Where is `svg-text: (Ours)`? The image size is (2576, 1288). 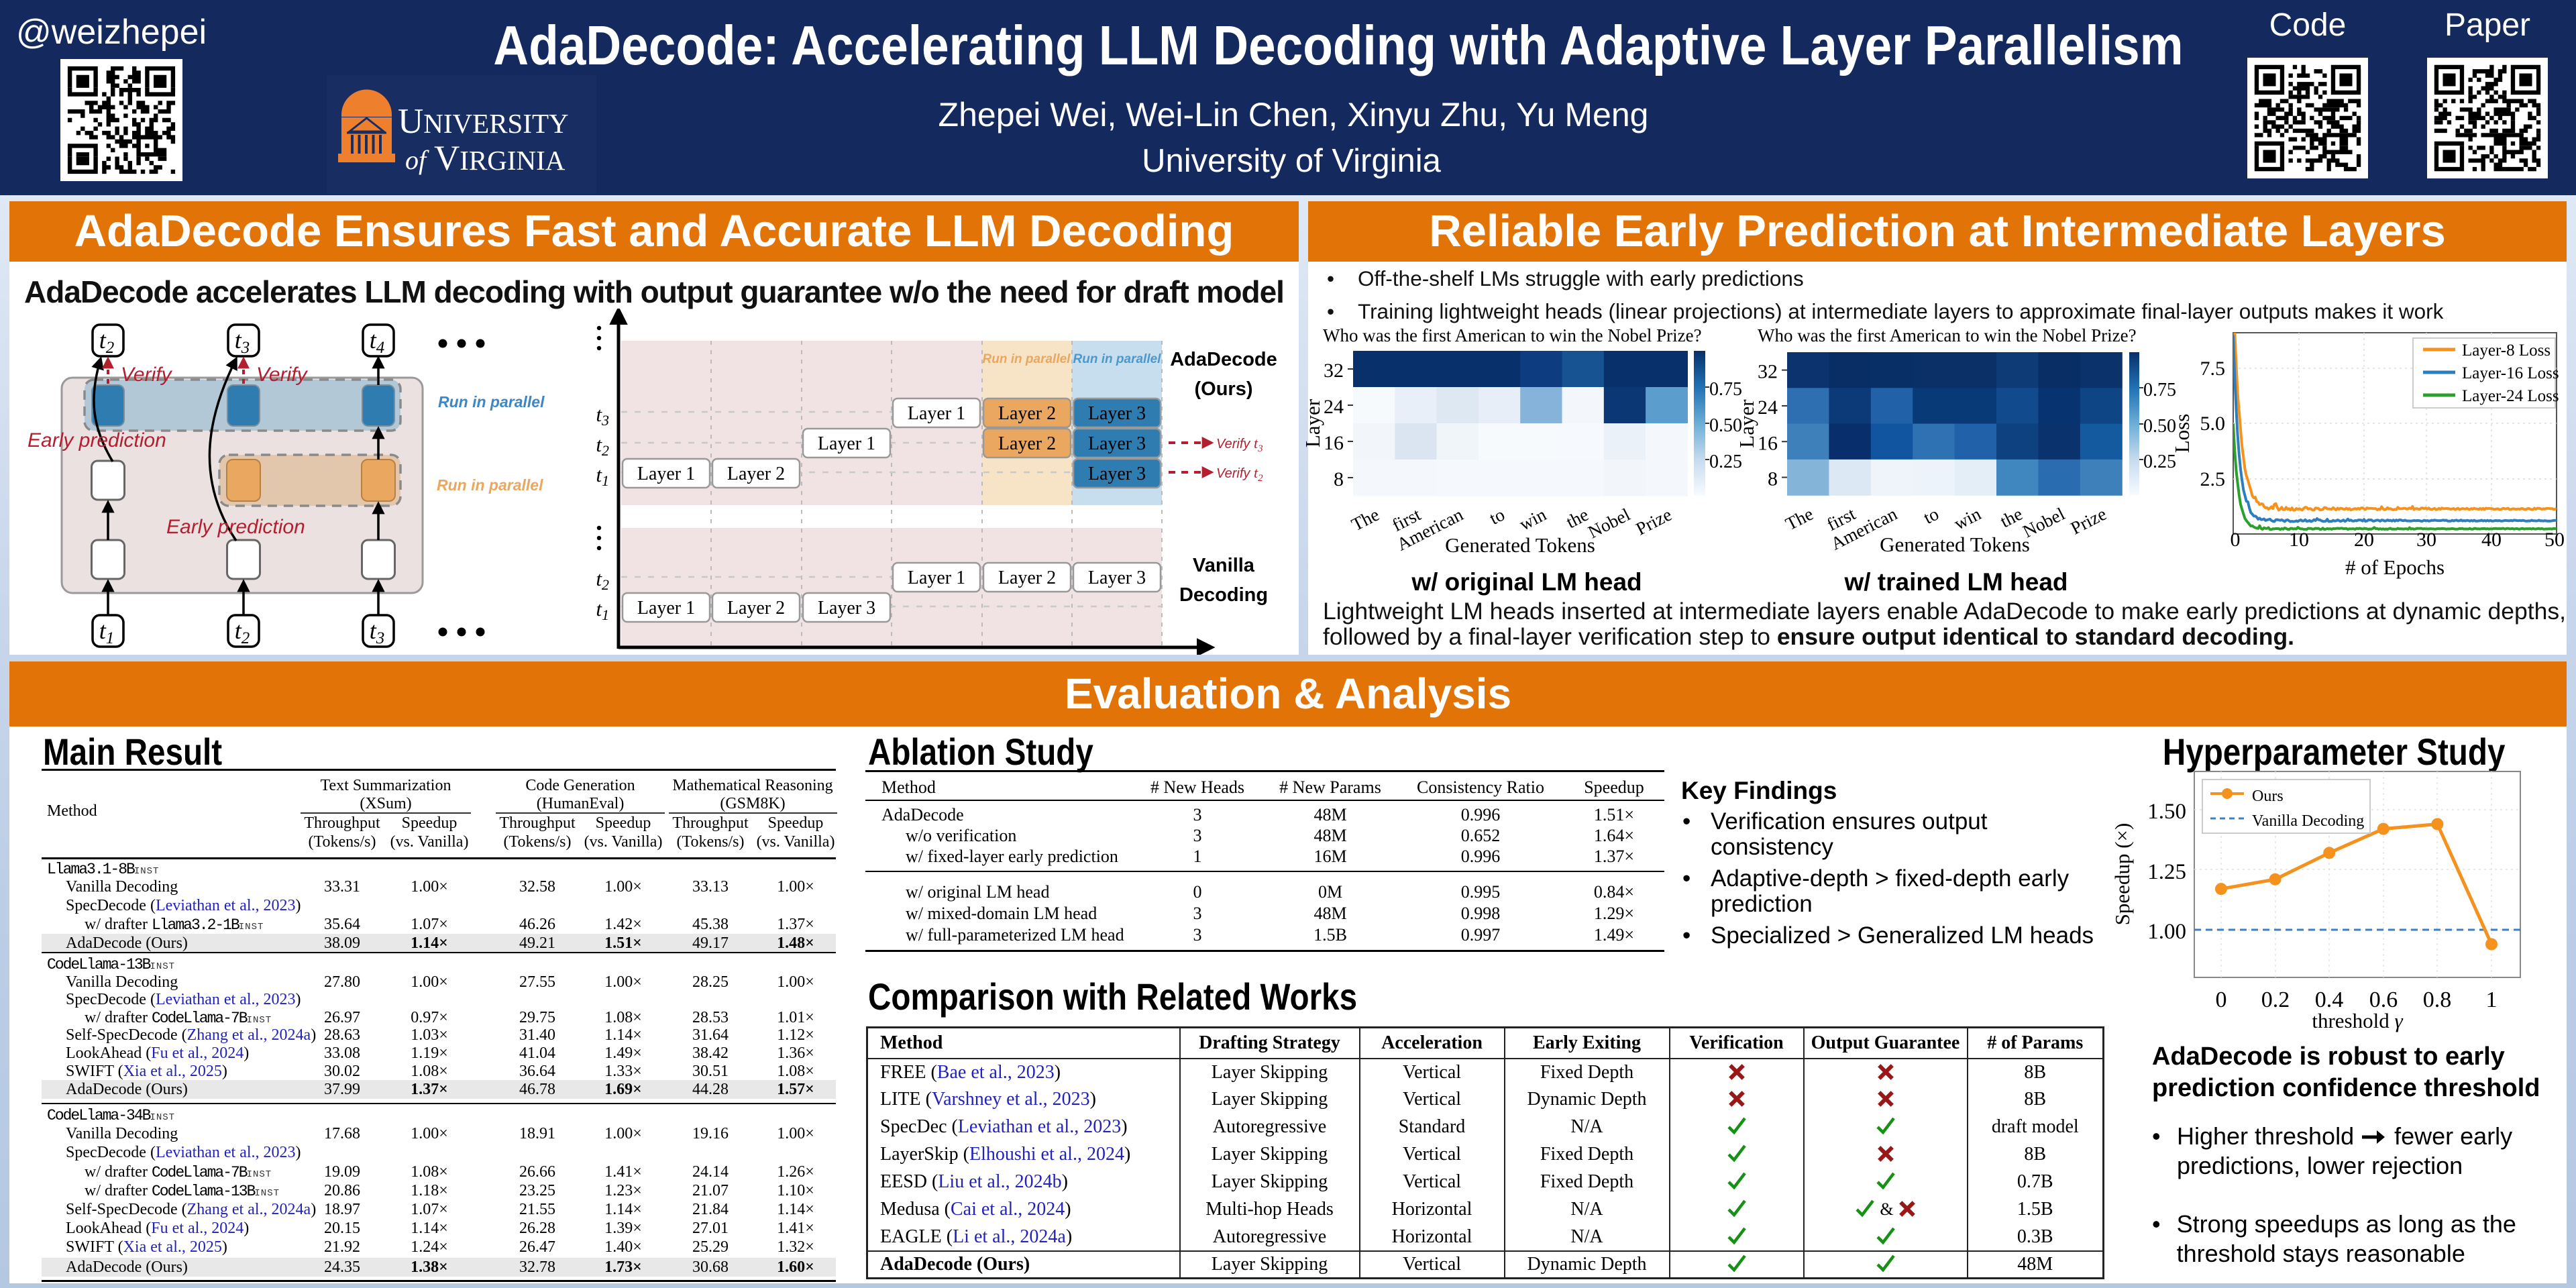 svg-text: (Ours) is located at coordinates (1224, 389).